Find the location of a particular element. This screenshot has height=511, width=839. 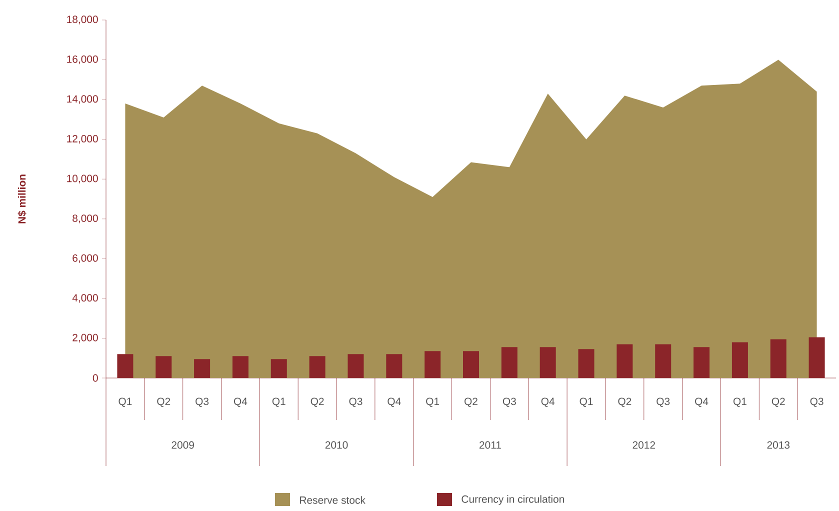

y-tick-label: 12,000 is located at coordinates (82, 139).